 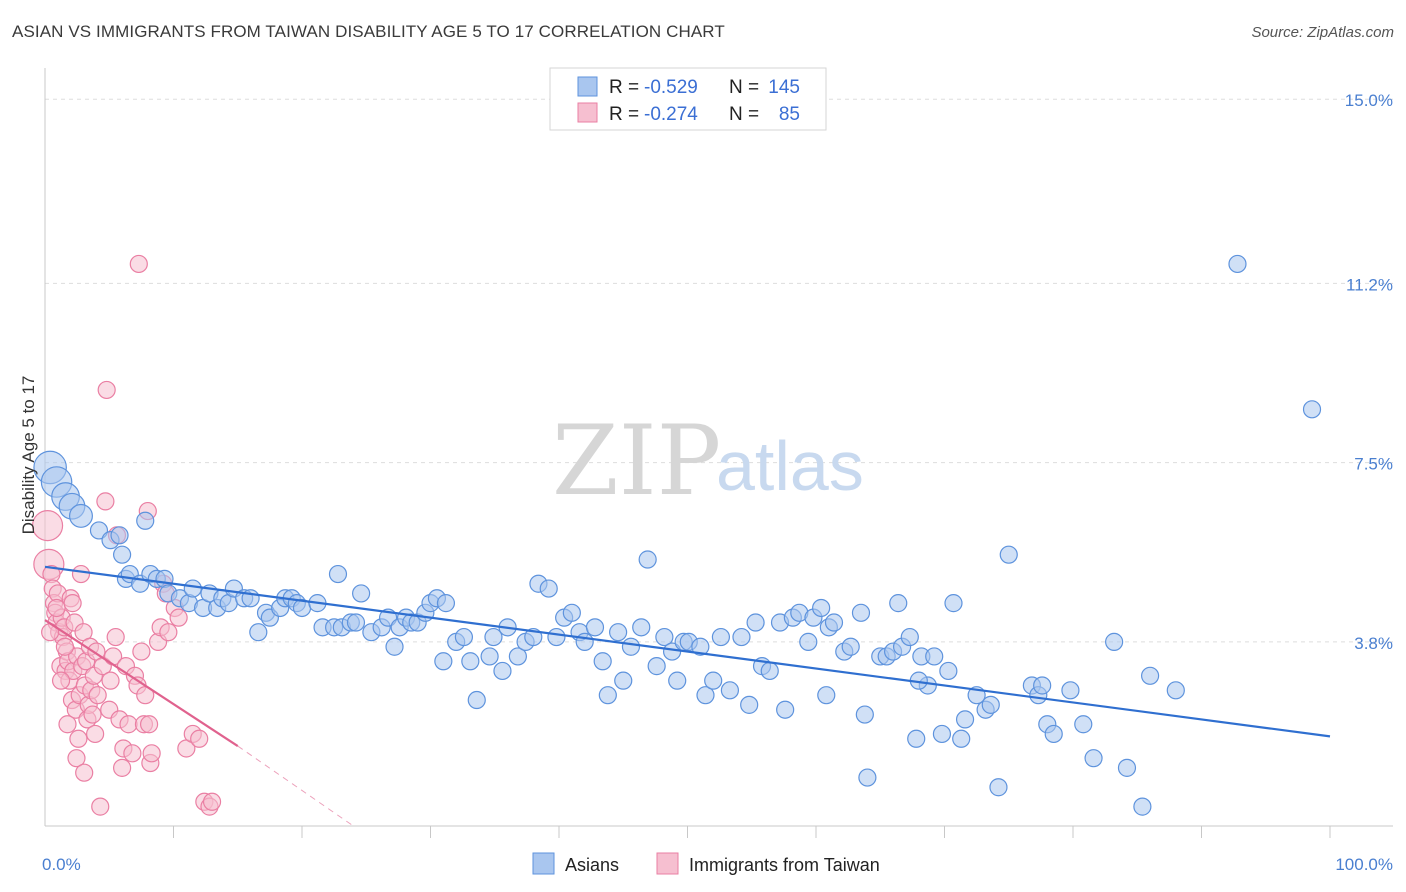 I want to click on legend-r-label: R =, so click(x=624, y=114).